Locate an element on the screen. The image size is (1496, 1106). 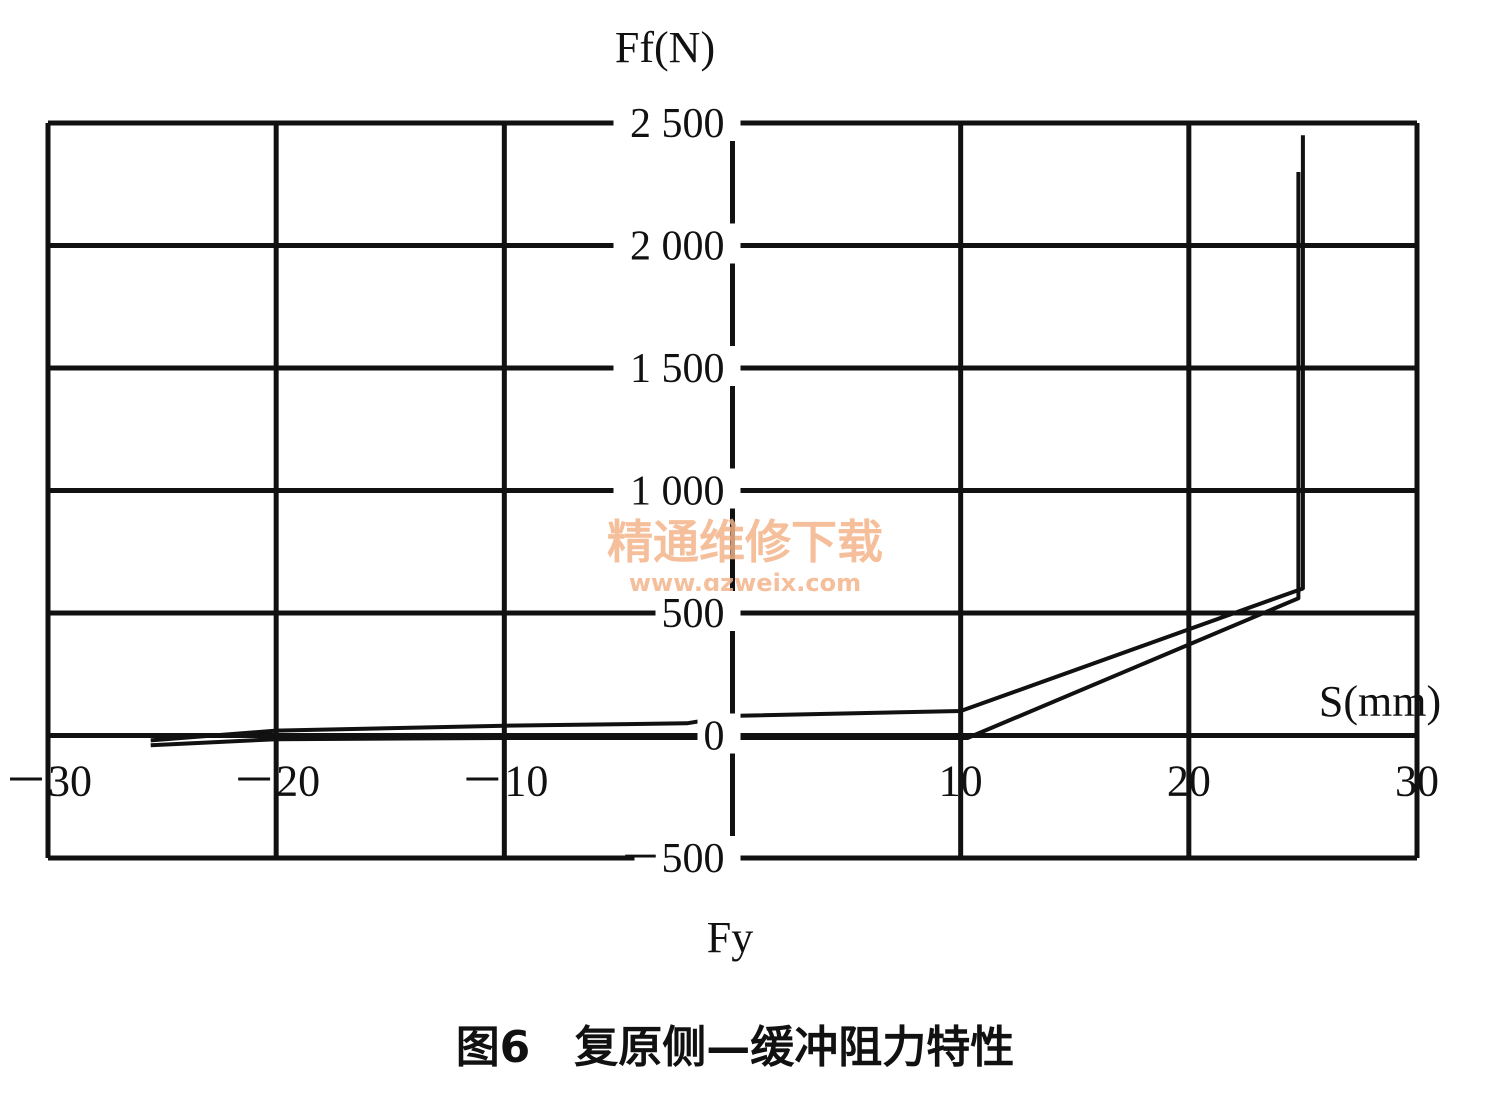
fy-label: Fy is located at coordinates (730, 937).